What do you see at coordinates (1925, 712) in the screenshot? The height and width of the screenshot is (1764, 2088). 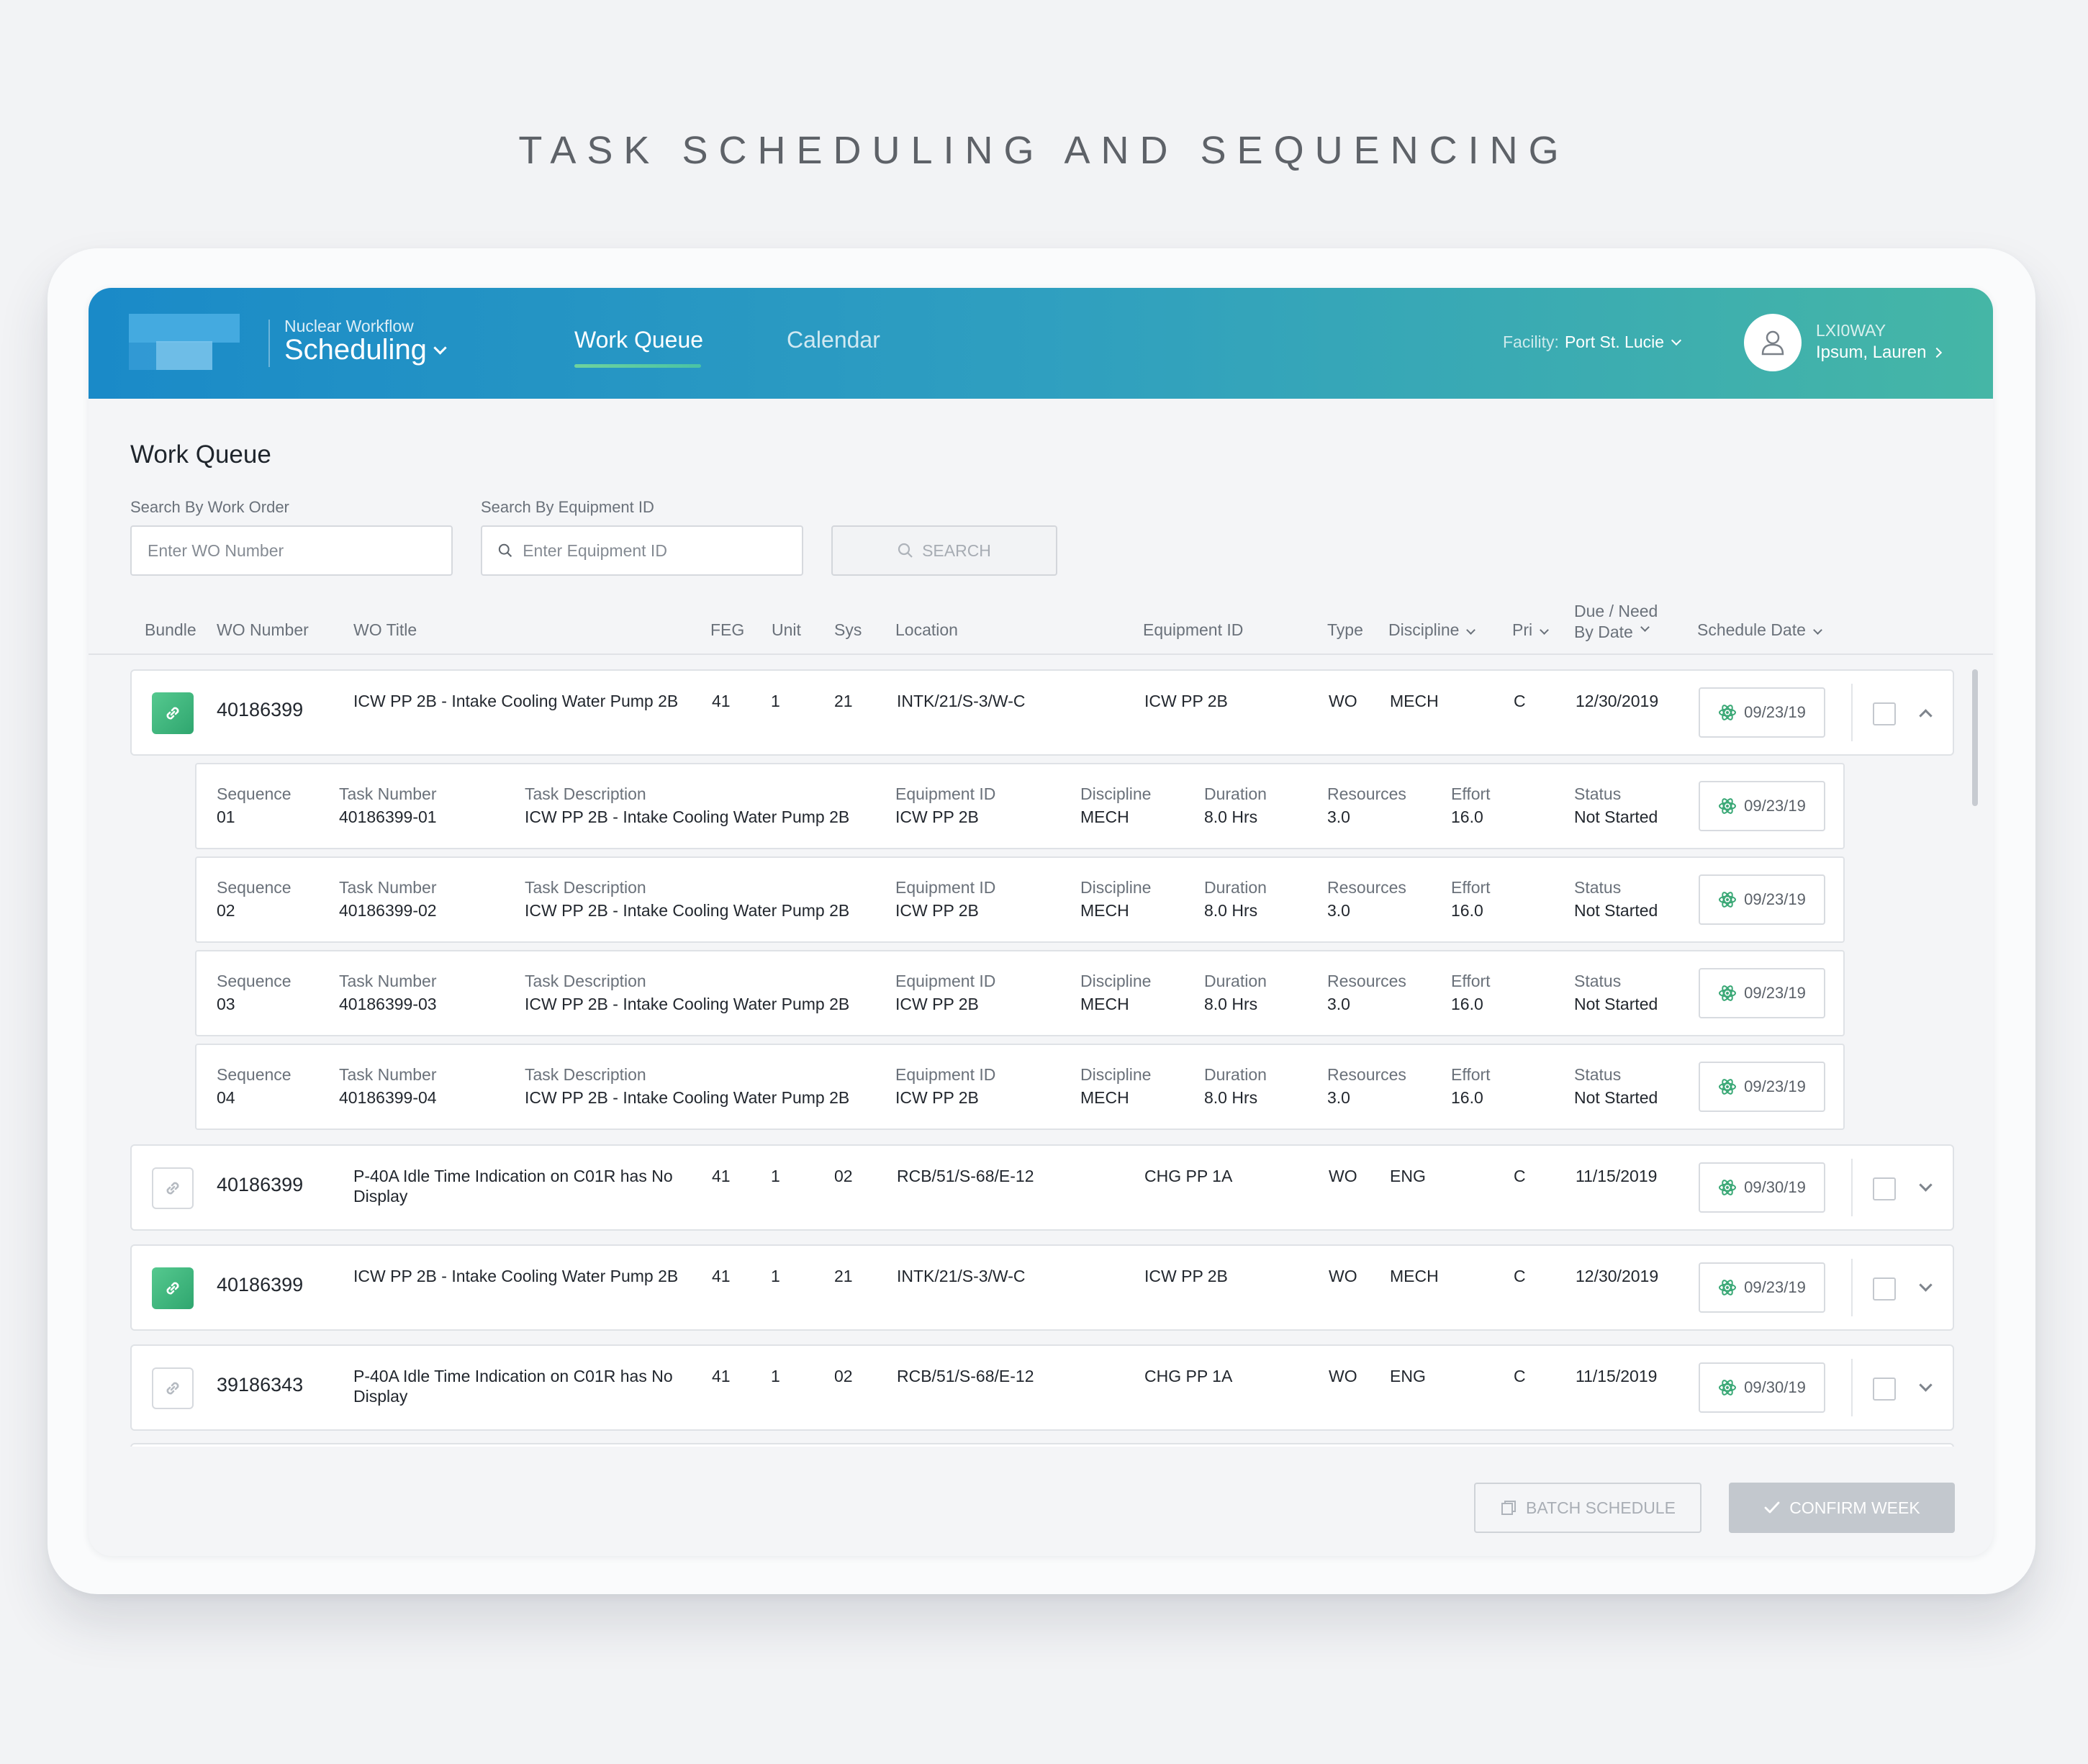 I see `collapse-button` at bounding box center [1925, 712].